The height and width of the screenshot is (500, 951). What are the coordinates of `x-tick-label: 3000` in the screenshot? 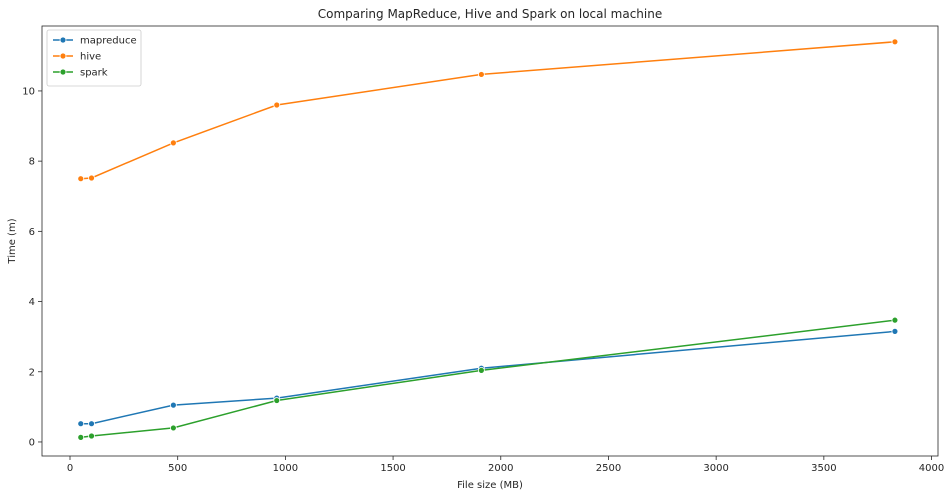 It's located at (715, 468).